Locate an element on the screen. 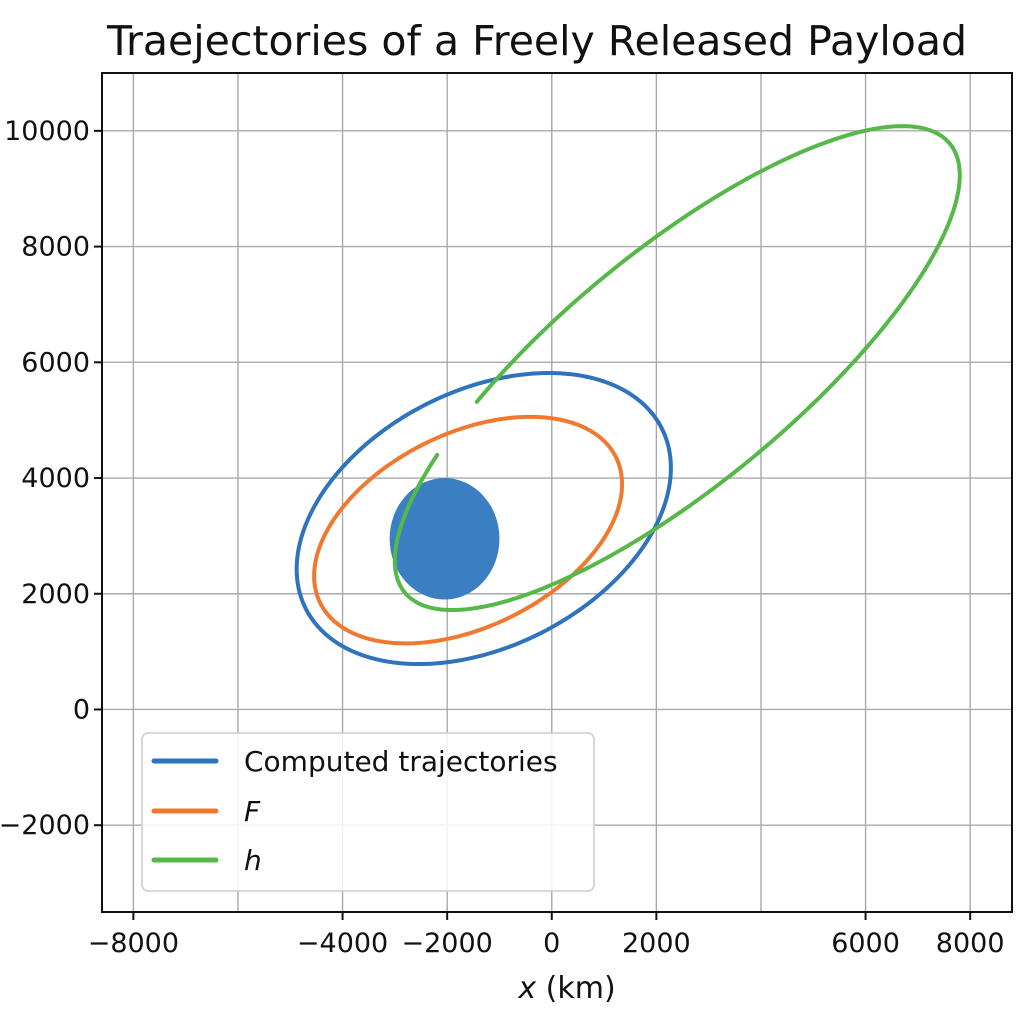 This screenshot has width=1024, height=1024. x-tick-label: 8000 is located at coordinates (970, 943).